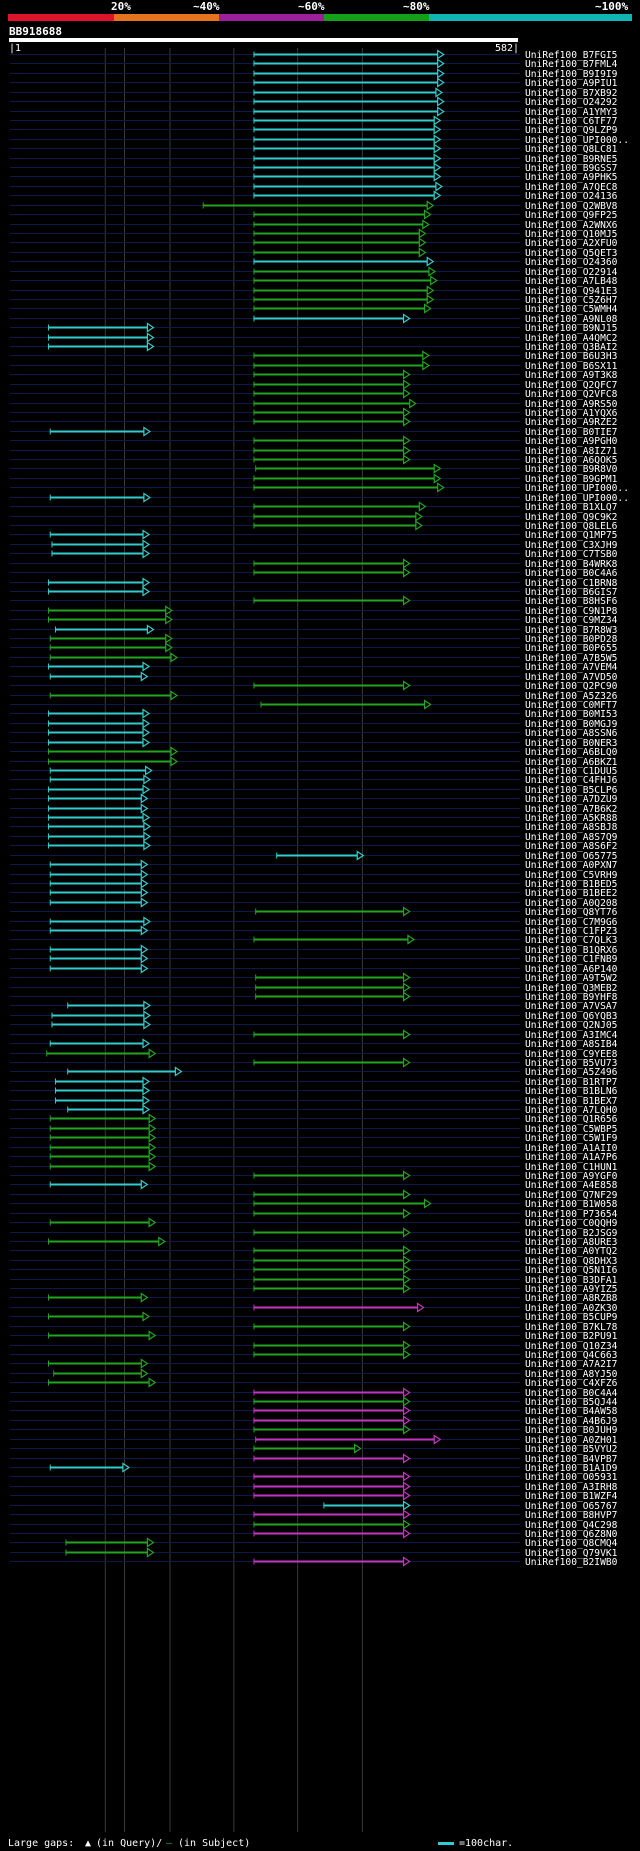 The height and width of the screenshot is (1851, 640). What do you see at coordinates (571, 1091) in the screenshot?
I see `hit-label: UniRef100_B1BLN6` at bounding box center [571, 1091].